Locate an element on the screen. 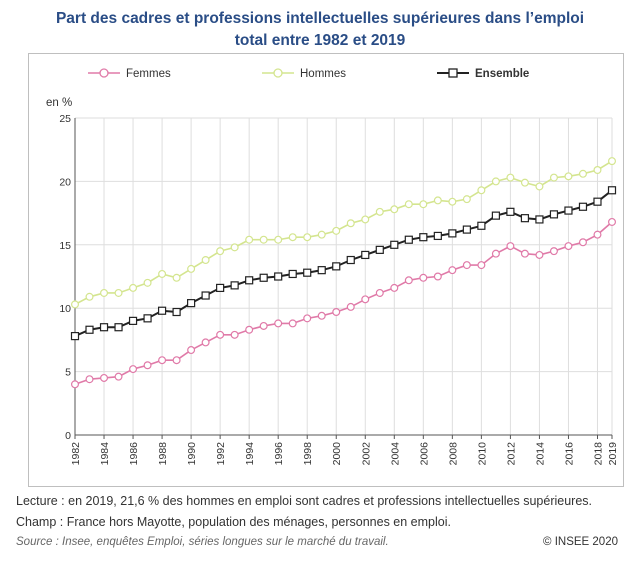 The image size is (640, 561). legend: Femmes Hommes Ensemble is located at coordinates (308, 74).